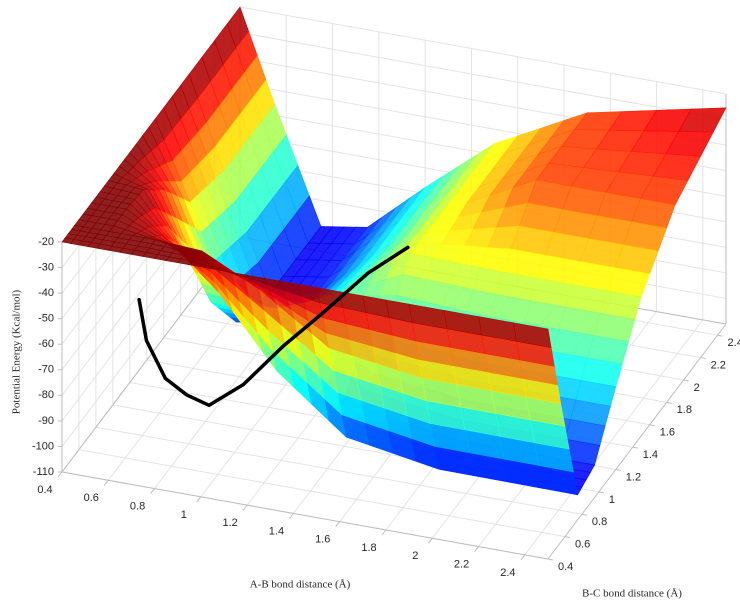 Image resolution: width=740 pixels, height=600 pixels. Describe the element at coordinates (46, 242) in the screenshot. I see `z-tick-label: -20` at that location.